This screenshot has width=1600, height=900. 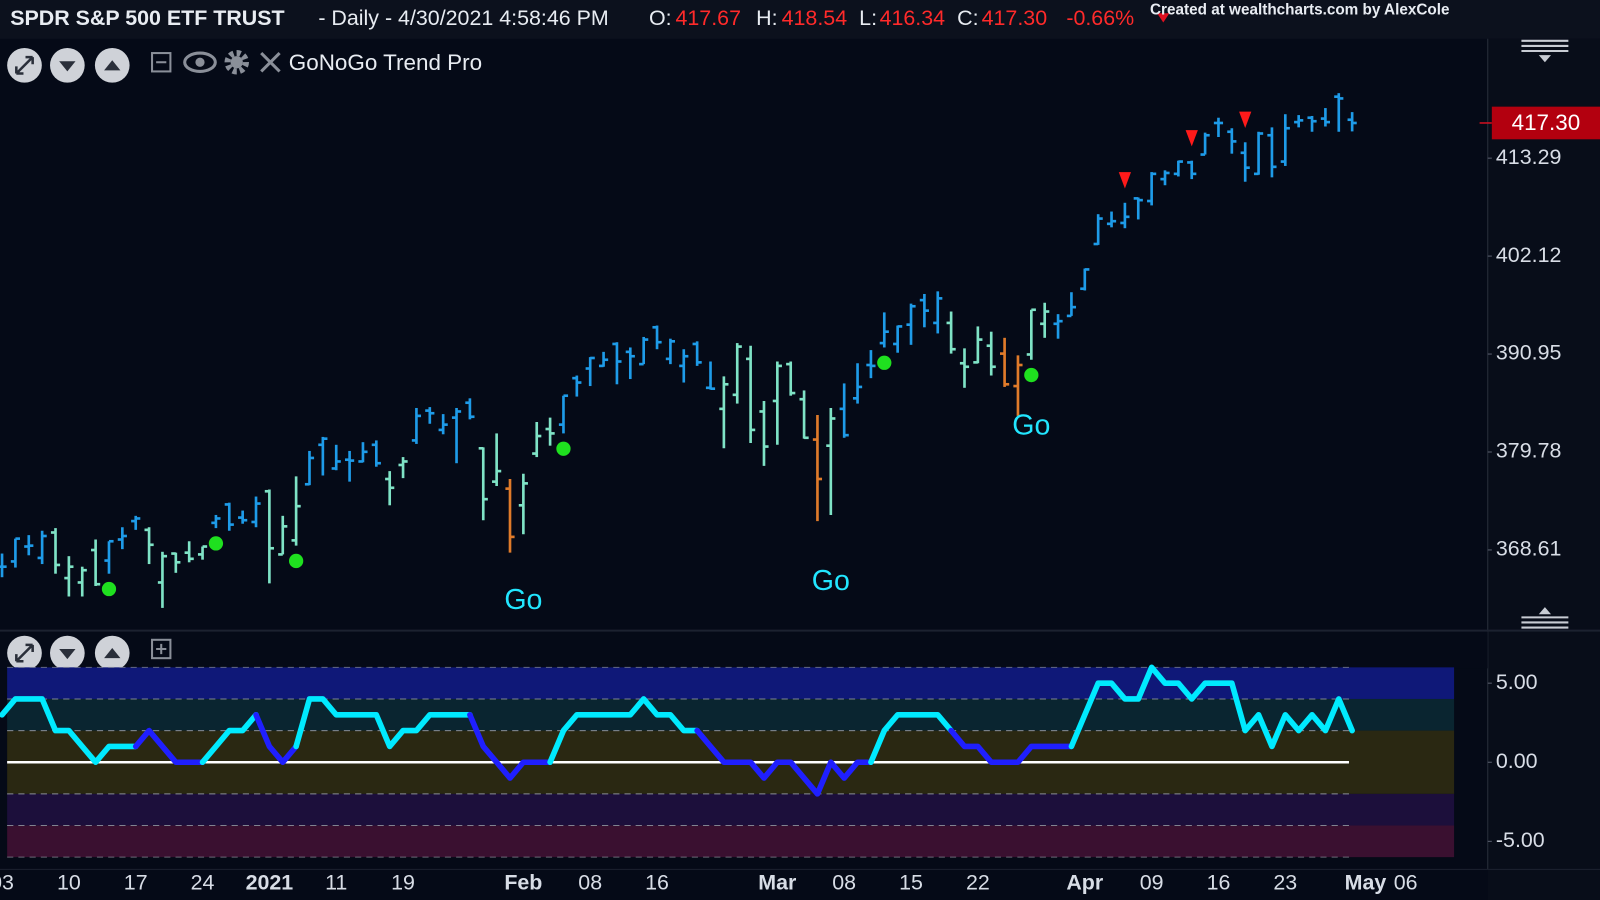 I want to click on x-tick-label: 24, so click(x=203, y=882).